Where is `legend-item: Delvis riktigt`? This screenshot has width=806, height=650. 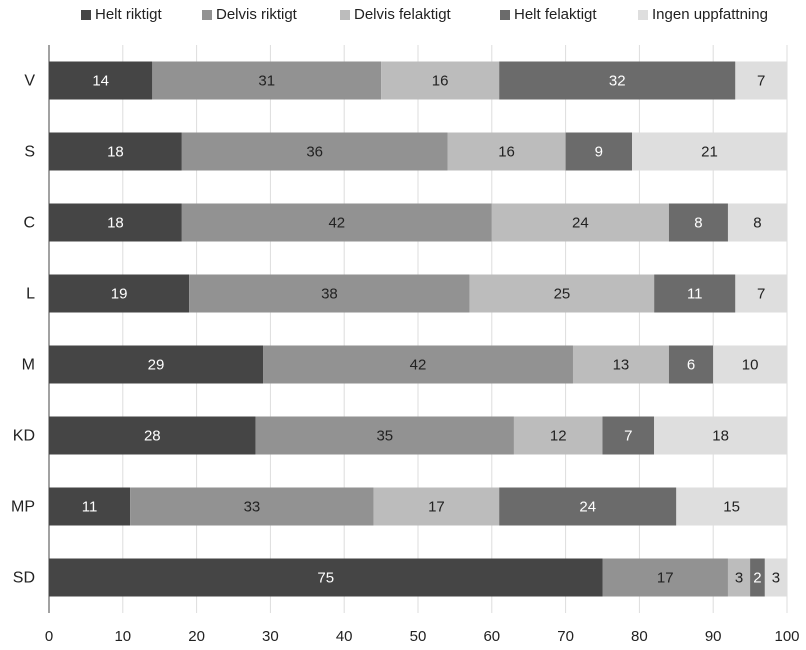 legend-item: Delvis riktigt is located at coordinates (249, 14).